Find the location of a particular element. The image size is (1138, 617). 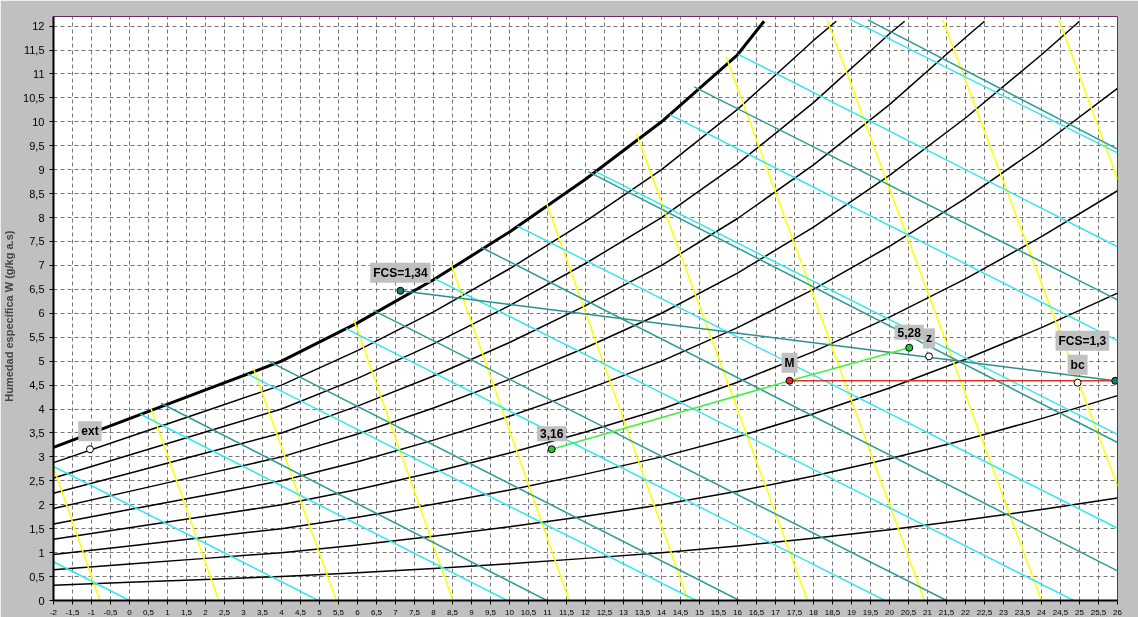

annotation: FCS=1,34 is located at coordinates (400, 272).